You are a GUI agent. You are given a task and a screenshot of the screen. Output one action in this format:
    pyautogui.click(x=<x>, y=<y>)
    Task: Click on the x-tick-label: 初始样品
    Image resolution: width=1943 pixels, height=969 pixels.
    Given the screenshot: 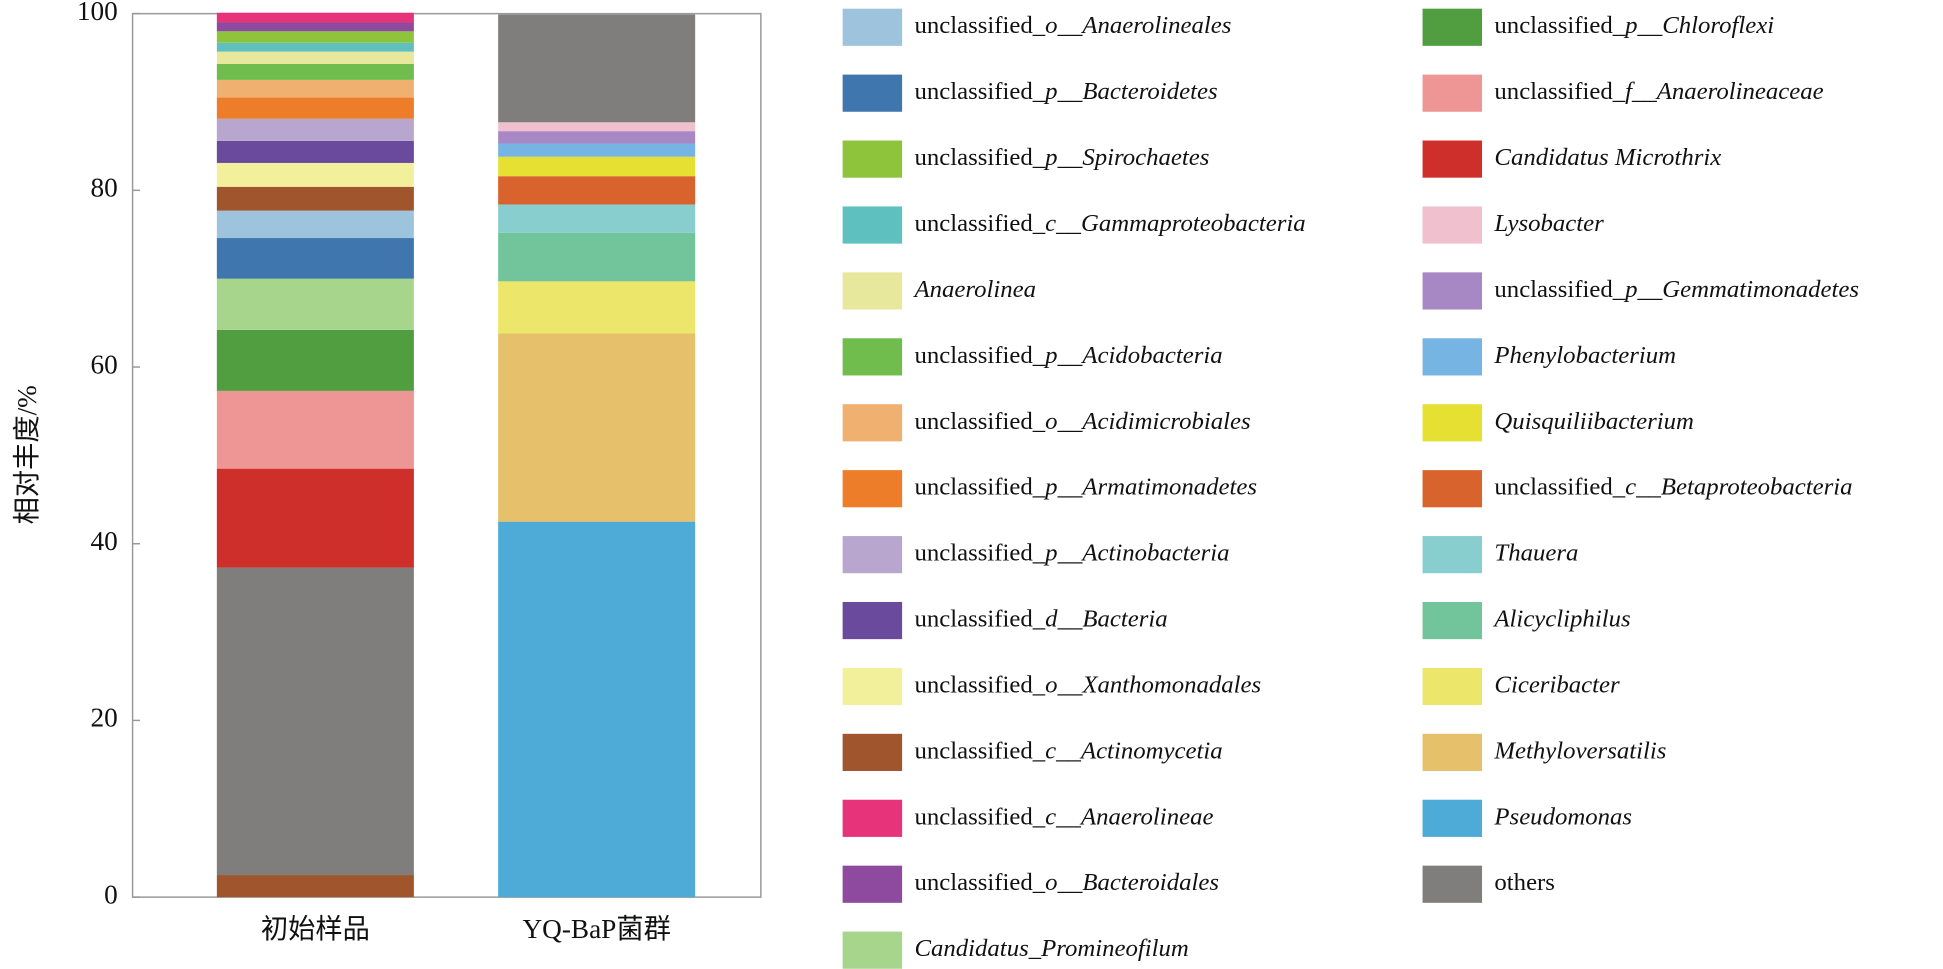 What is the action you would take?
    pyautogui.click(x=315, y=929)
    